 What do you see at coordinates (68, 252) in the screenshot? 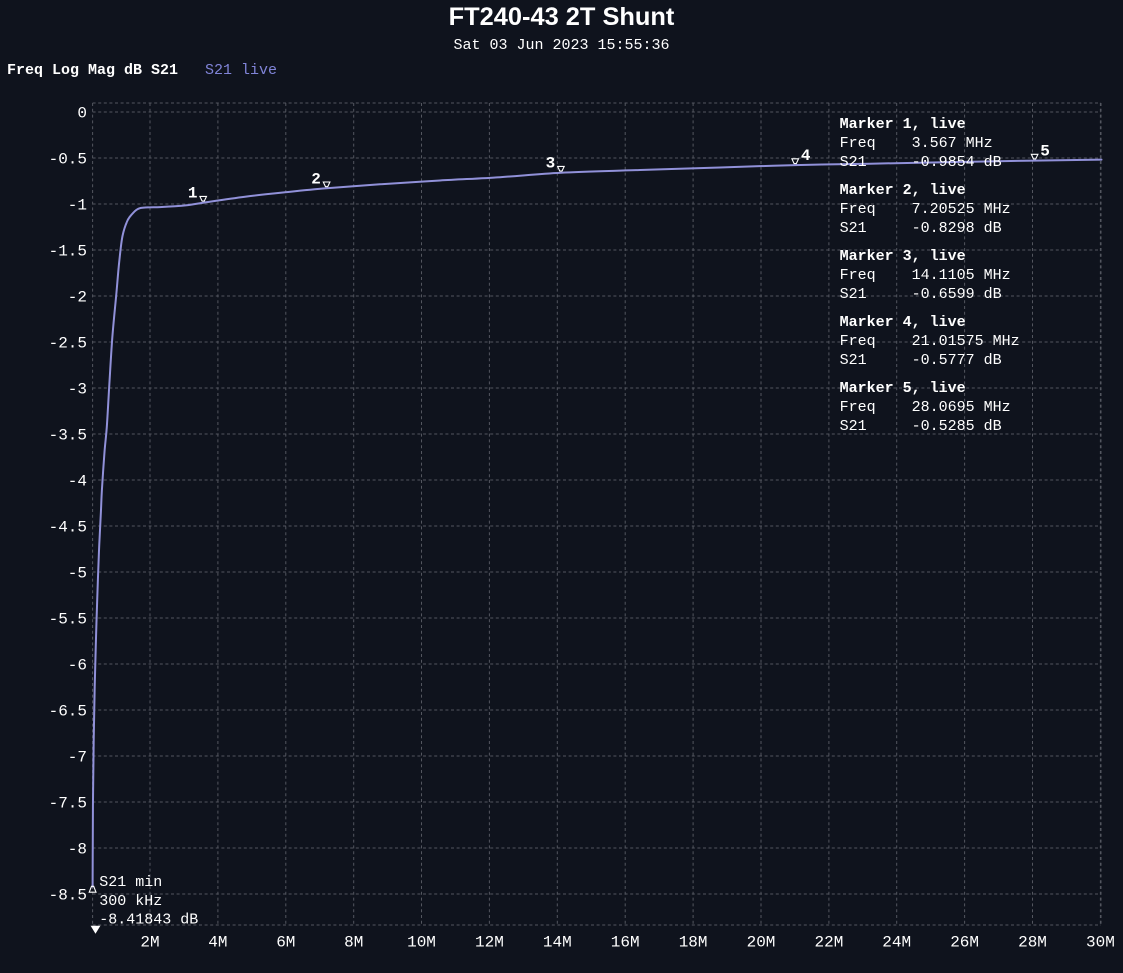
I see `svg-text: -1.5` at bounding box center [68, 252].